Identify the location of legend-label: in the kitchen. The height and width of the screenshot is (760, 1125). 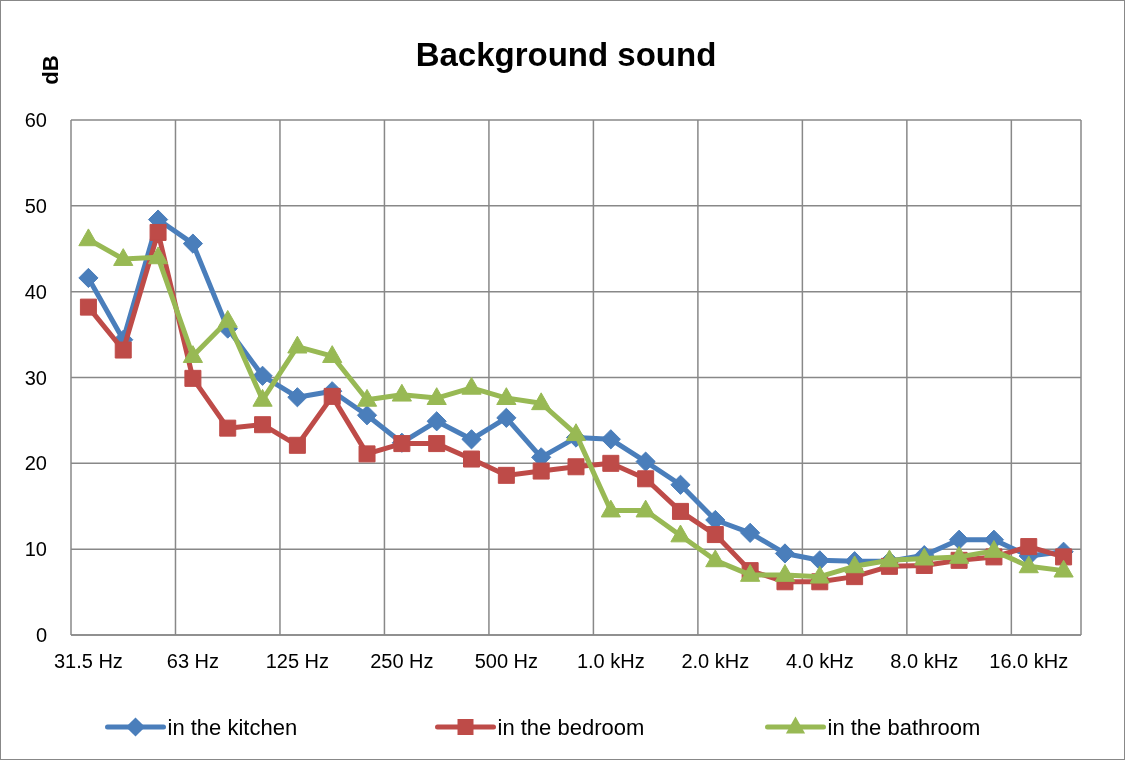
(232, 727).